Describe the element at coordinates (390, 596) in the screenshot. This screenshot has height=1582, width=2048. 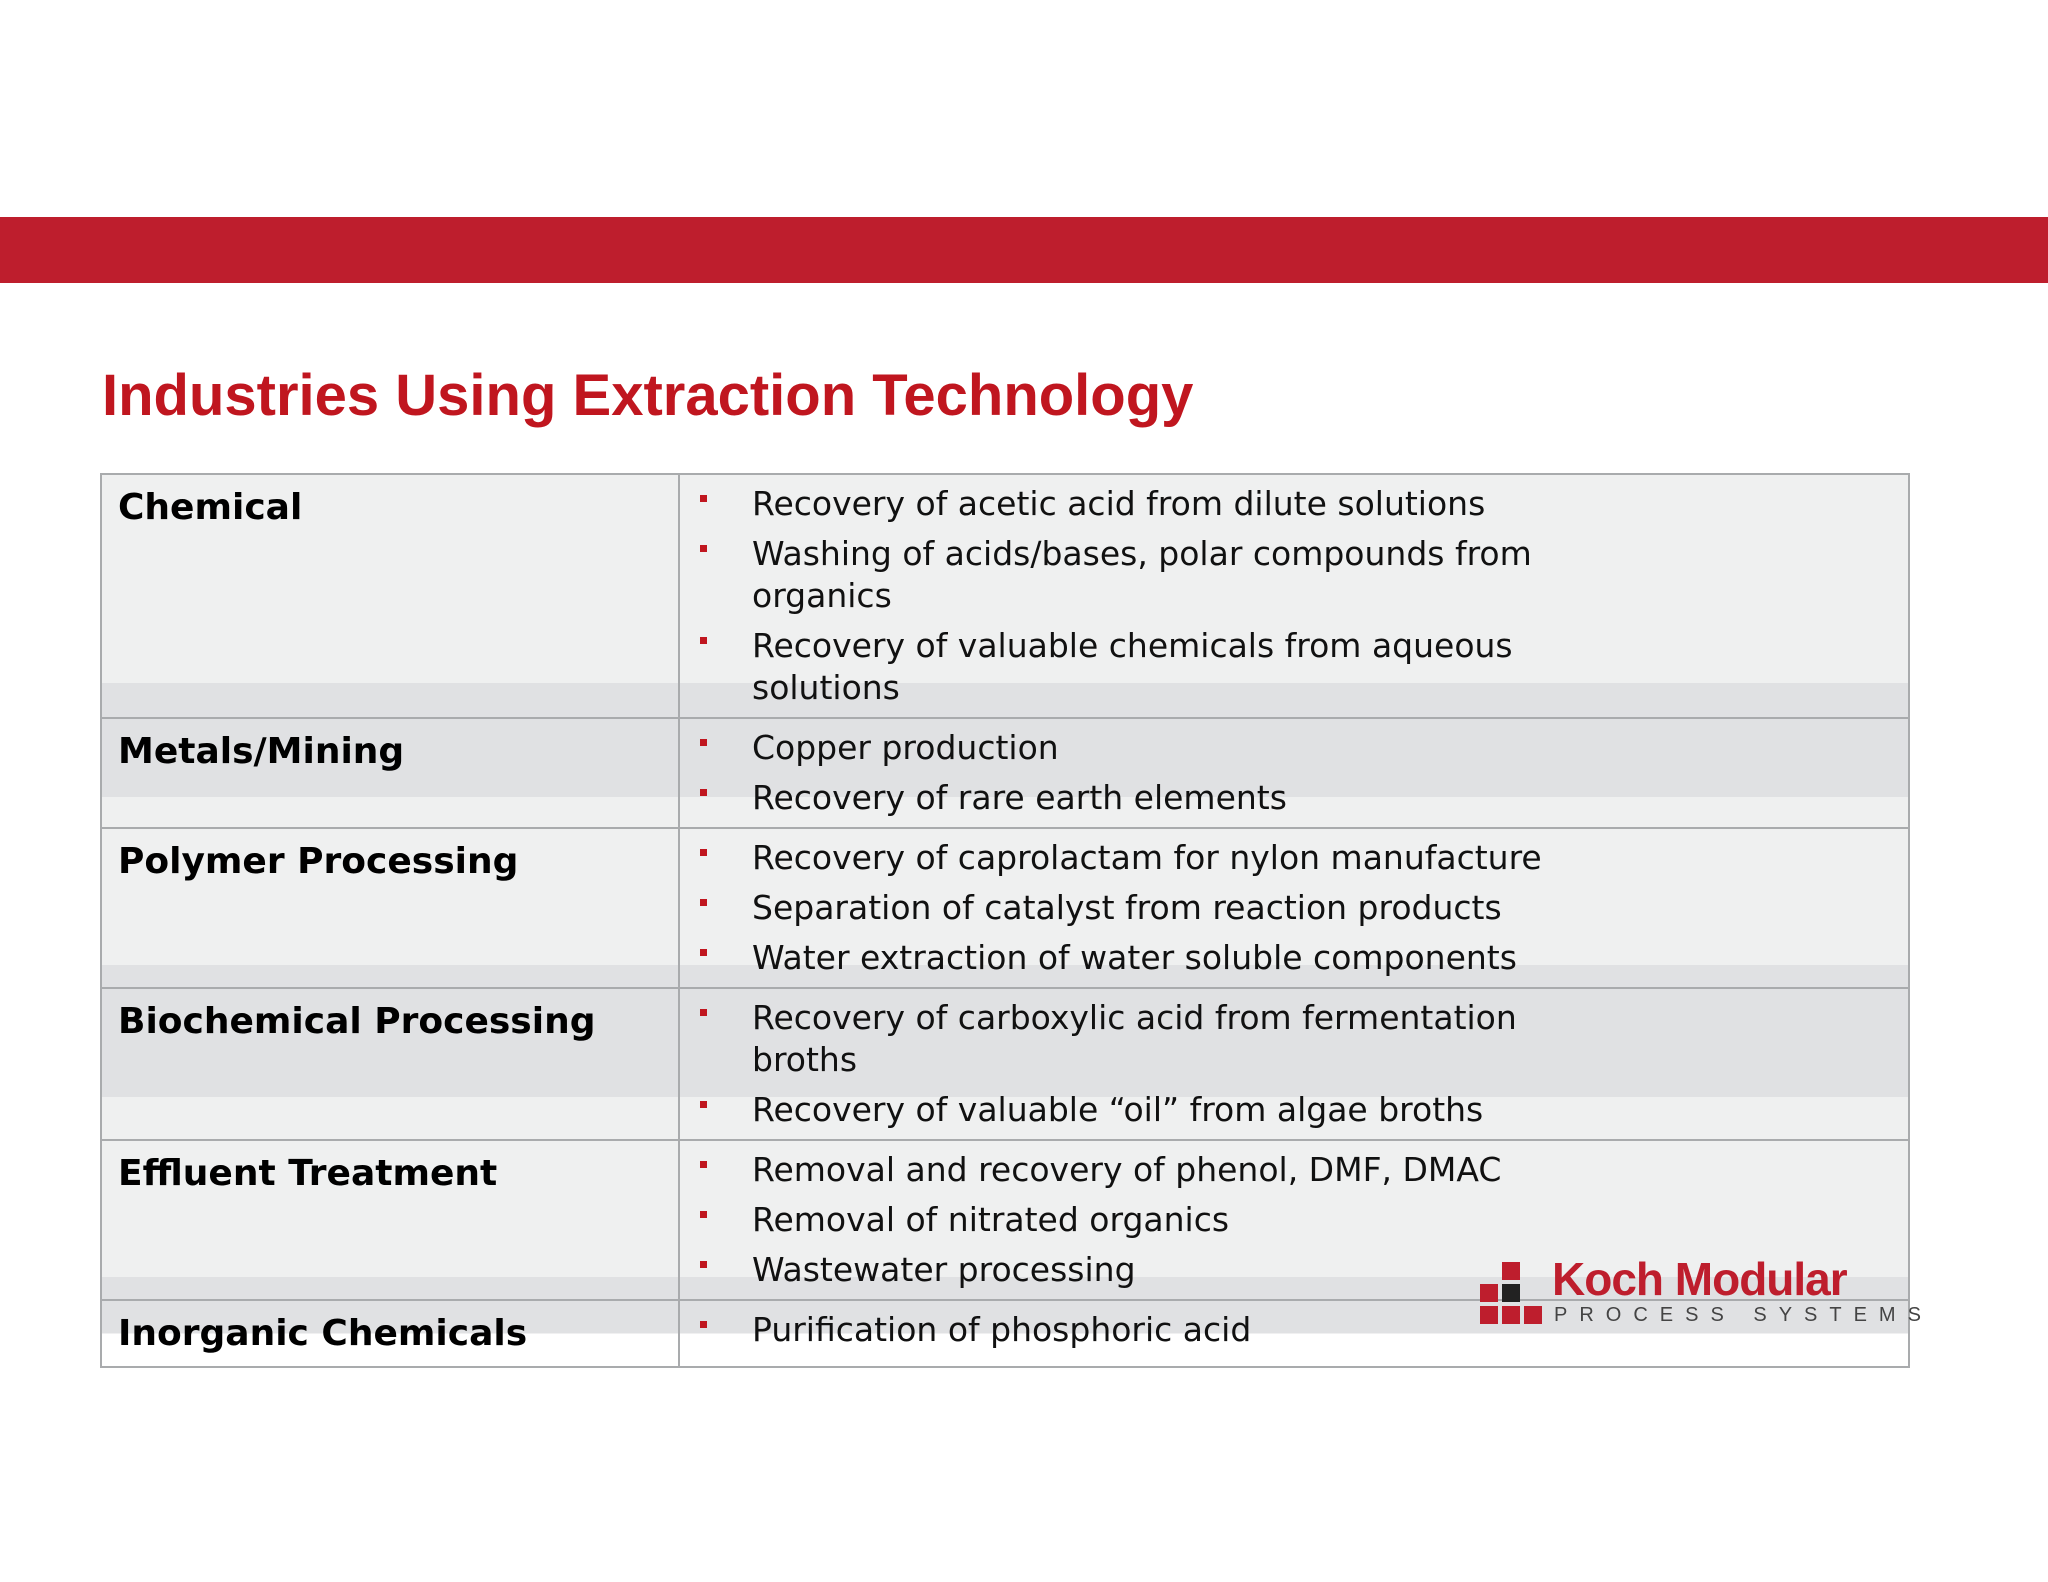
I see `industry-cell: Chemical` at that location.